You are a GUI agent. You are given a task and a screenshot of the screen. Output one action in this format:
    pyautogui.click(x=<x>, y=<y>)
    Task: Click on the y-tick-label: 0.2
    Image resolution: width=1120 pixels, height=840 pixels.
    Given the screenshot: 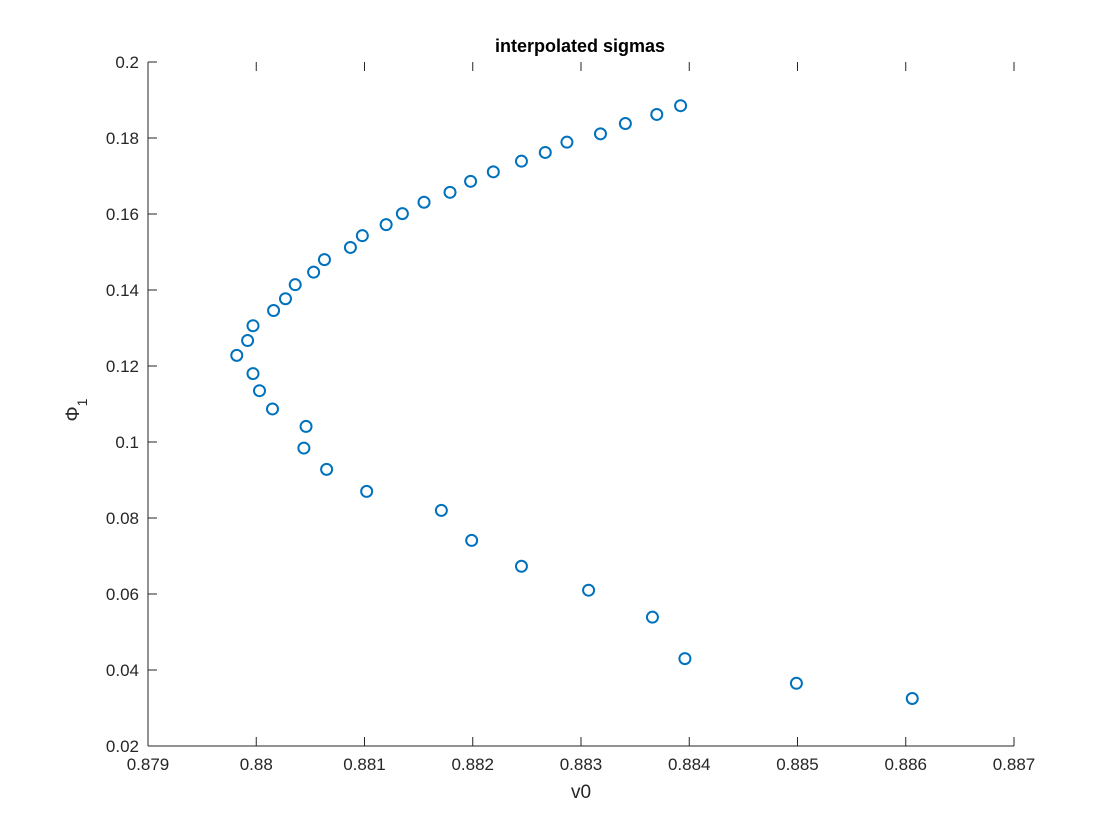 What is the action you would take?
    pyautogui.click(x=127, y=62)
    